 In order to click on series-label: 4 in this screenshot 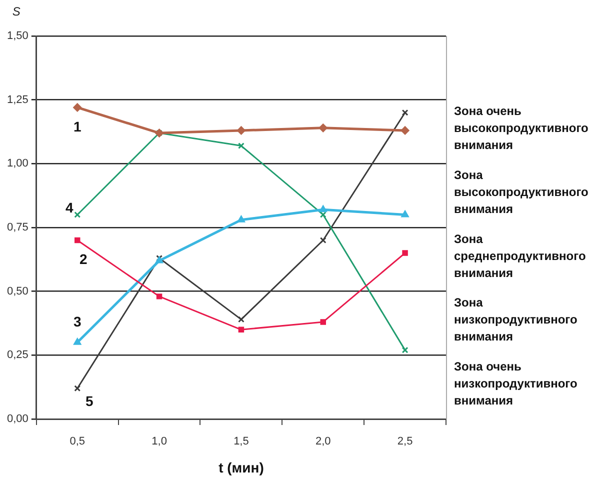, I will do `click(69, 208)`.